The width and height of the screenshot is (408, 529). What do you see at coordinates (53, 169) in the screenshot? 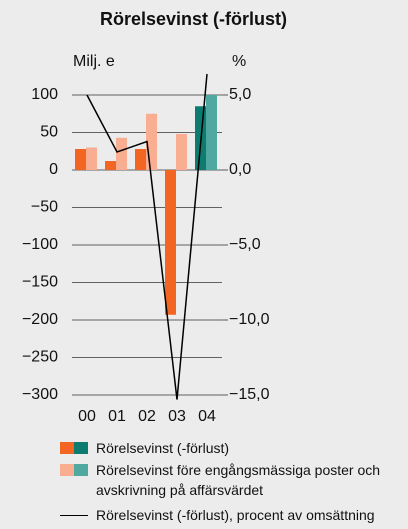
I see `y-tick-label: 0` at bounding box center [53, 169].